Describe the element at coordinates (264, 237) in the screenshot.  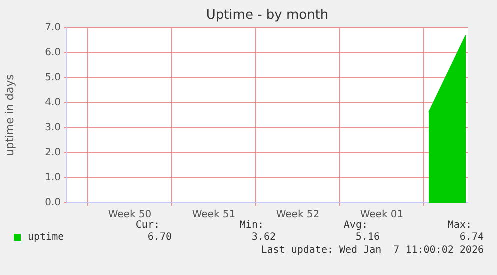
I see `text: 3.62` at that location.